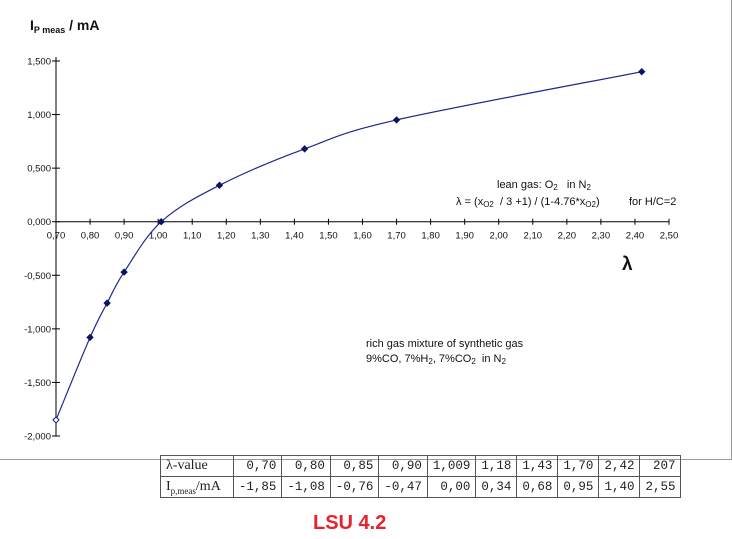 The height and width of the screenshot is (539, 732). What do you see at coordinates (578, 466) in the screenshot?
I see `table-cell: 1,70` at bounding box center [578, 466].